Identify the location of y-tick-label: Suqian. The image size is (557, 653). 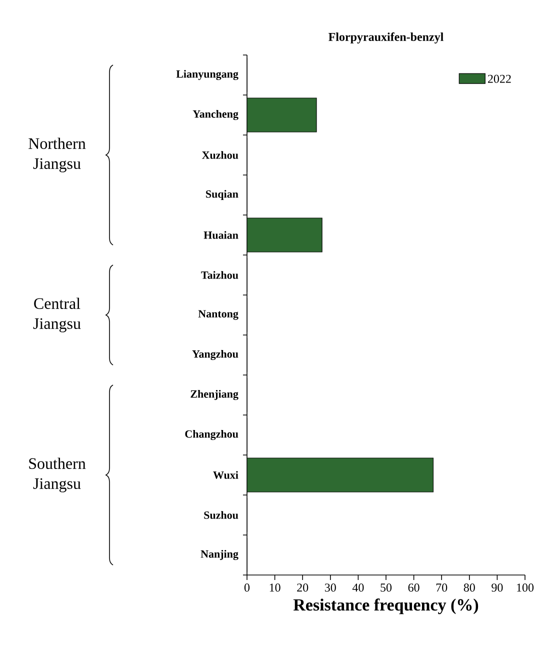
(222, 195).